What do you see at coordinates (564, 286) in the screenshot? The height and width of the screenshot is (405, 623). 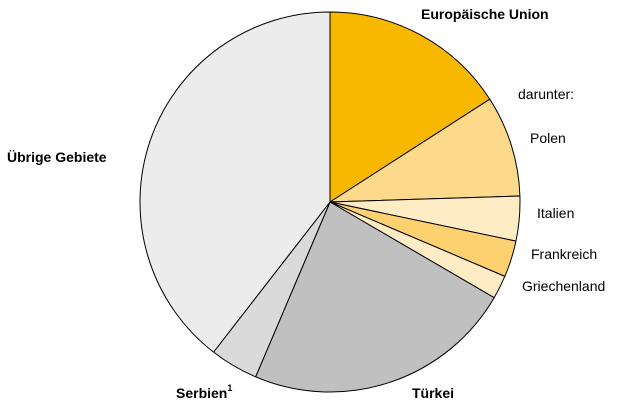 I see `label-griechenland: Griechenland` at bounding box center [564, 286].